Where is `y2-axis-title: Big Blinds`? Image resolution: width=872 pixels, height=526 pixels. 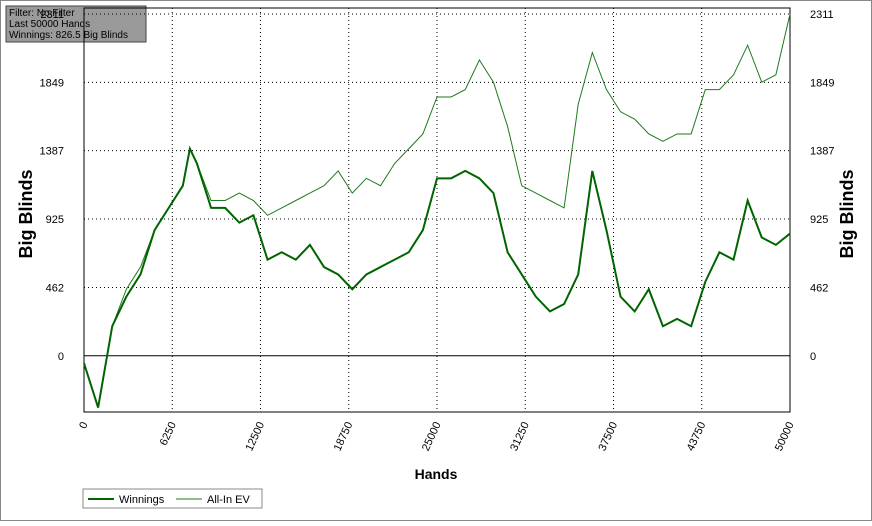 y2-axis-title: Big Blinds is located at coordinates (847, 214).